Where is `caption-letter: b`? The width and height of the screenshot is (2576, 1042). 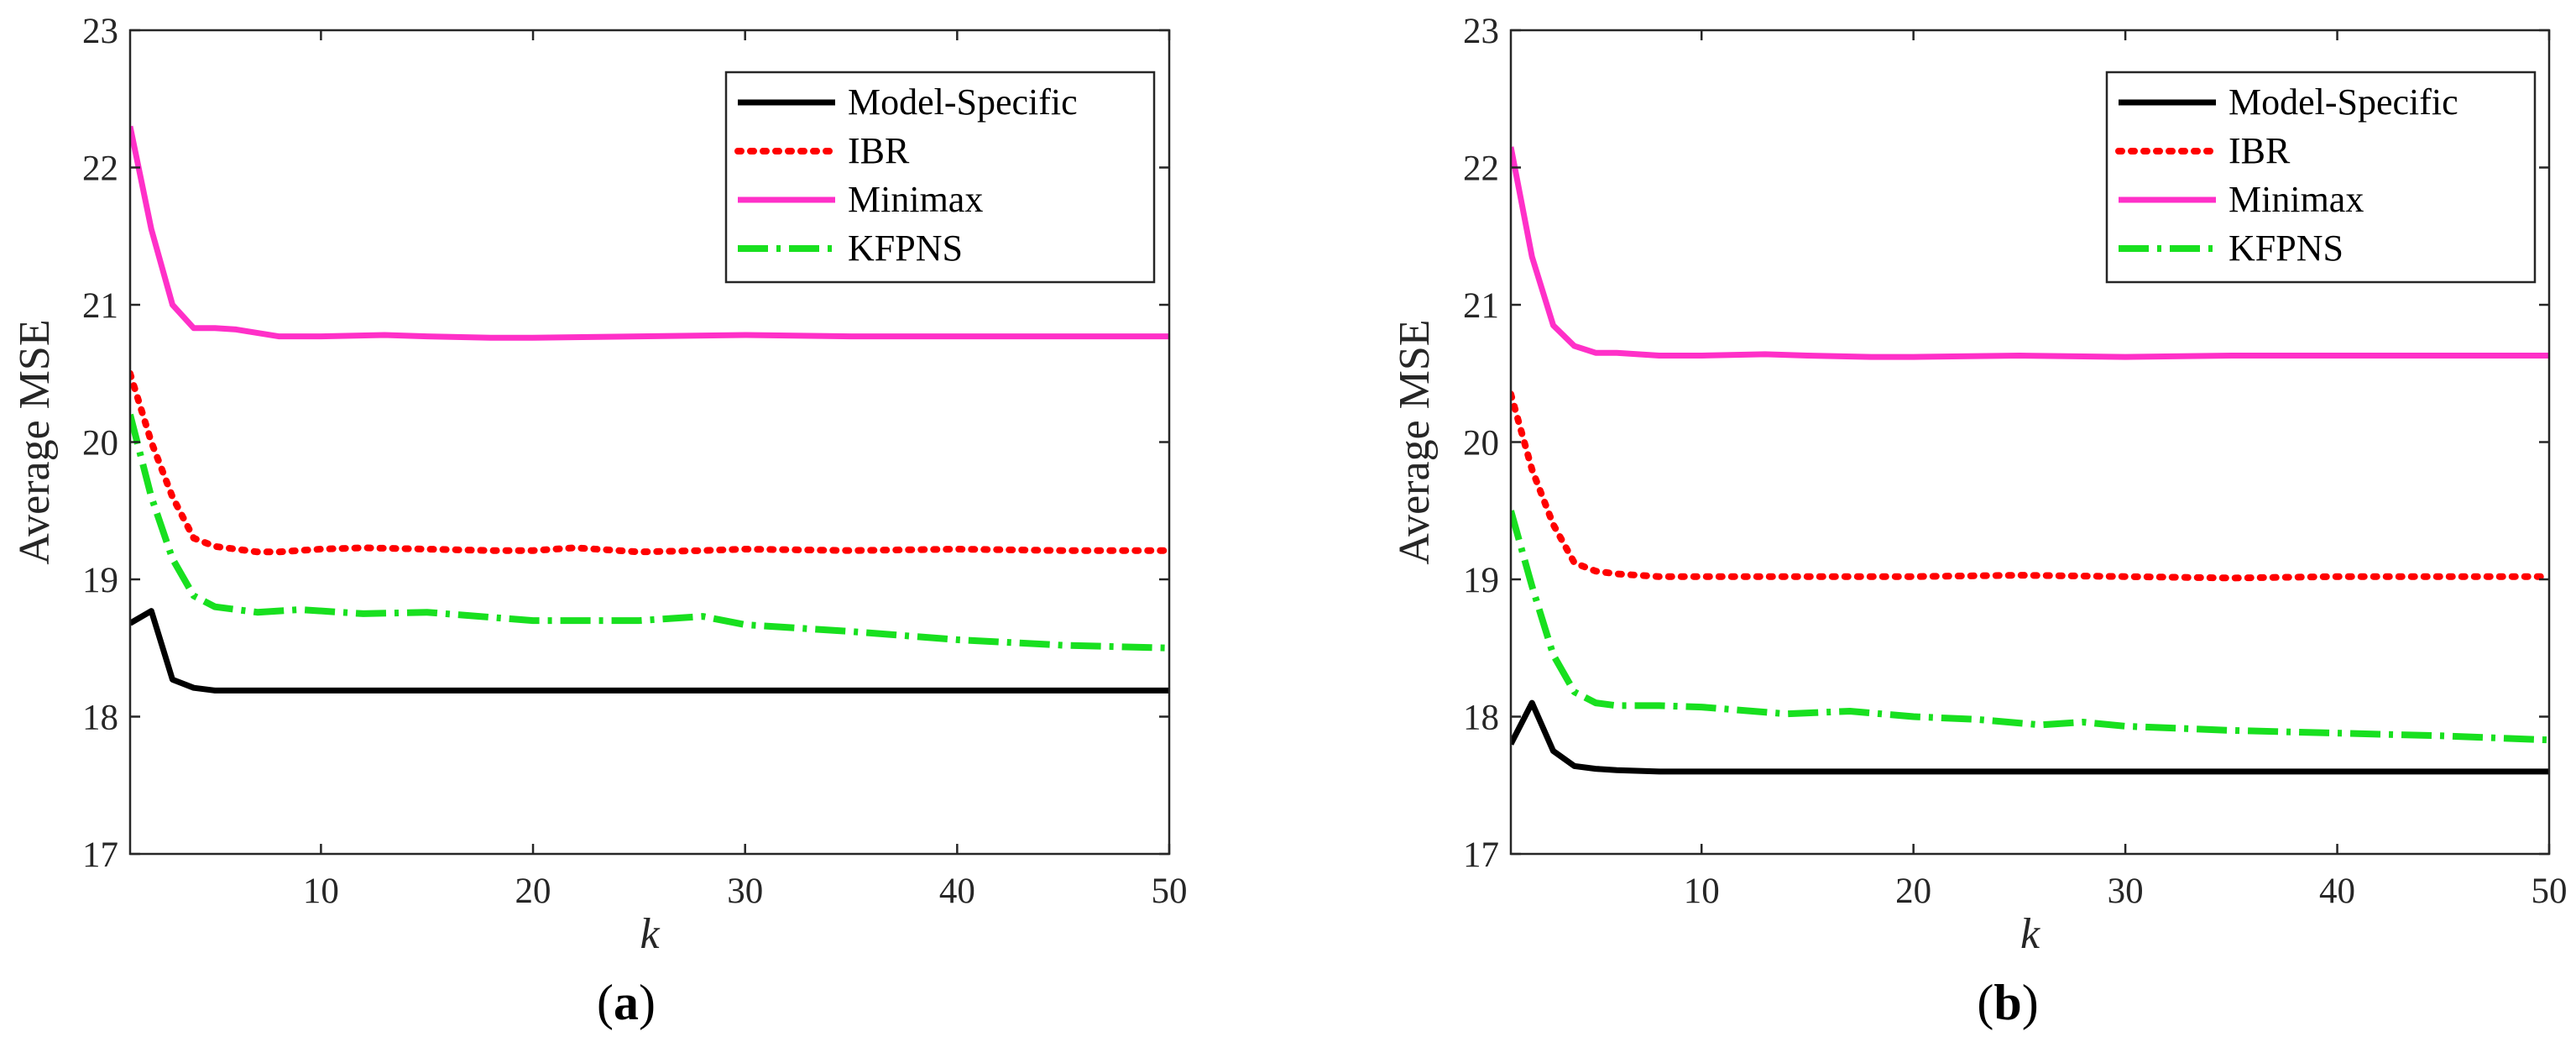 caption-letter: b is located at coordinates (2007, 1003).